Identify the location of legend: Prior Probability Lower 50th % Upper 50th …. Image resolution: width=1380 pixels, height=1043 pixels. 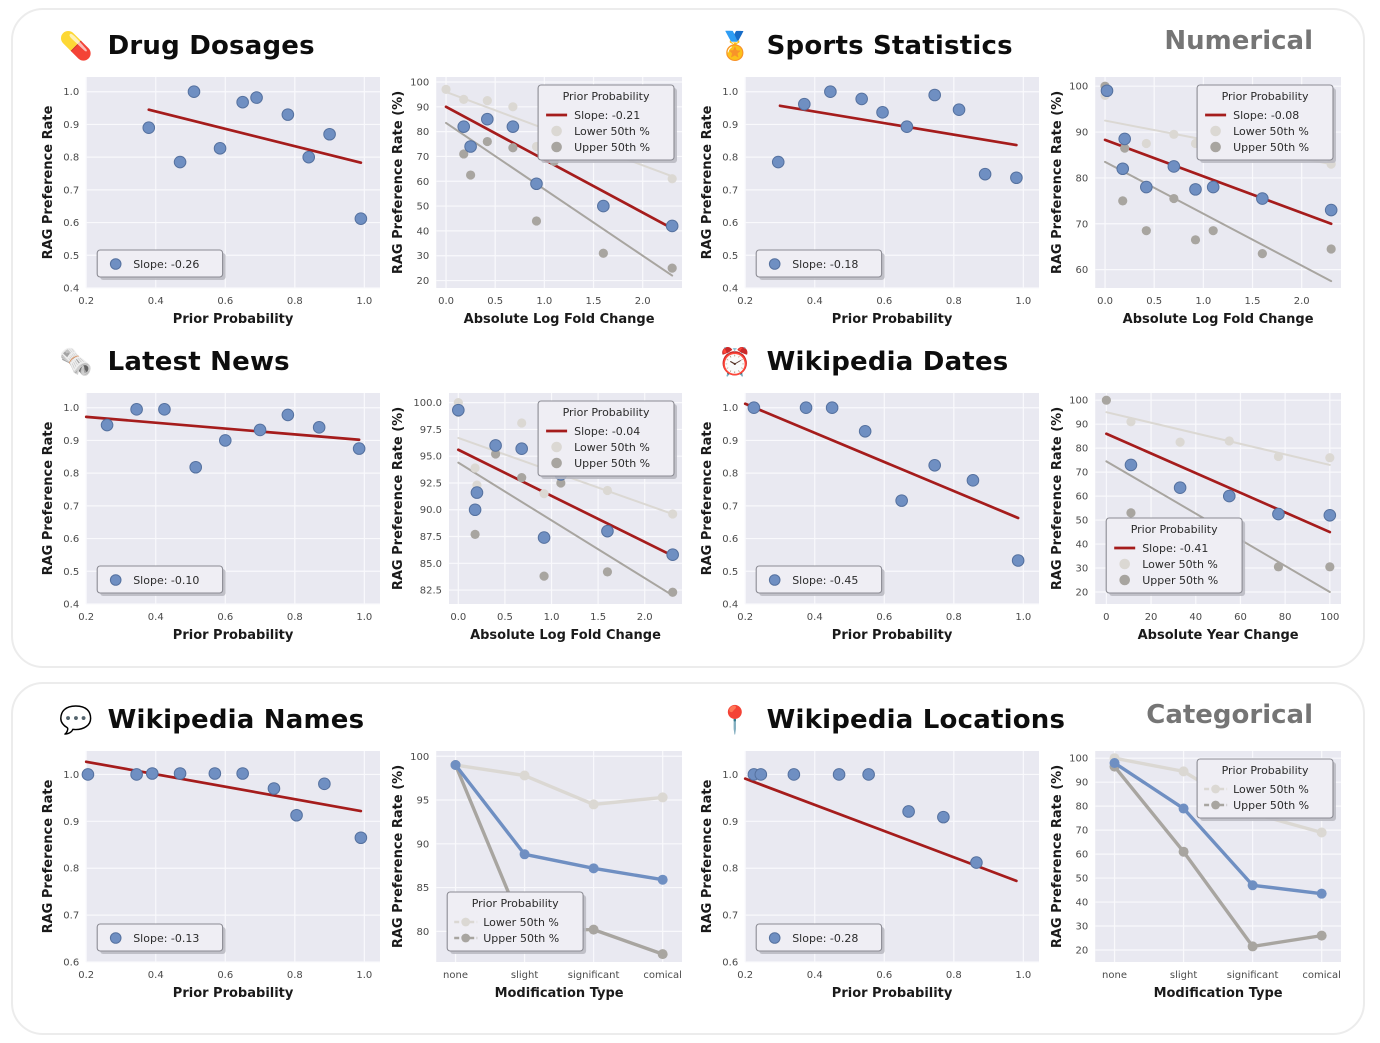
(1266, 789).